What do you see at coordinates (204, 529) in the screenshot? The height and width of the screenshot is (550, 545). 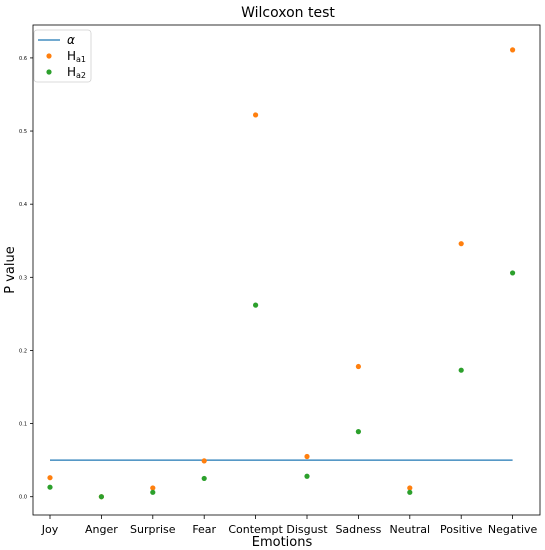 I see `x-tick-label: Fear` at bounding box center [204, 529].